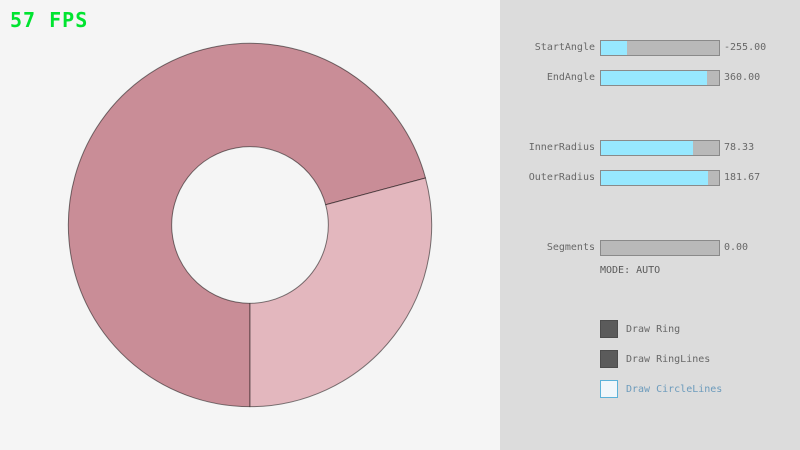 The width and height of the screenshot is (800, 450). I want to click on fps-counter: 57 FPS, so click(49, 20).